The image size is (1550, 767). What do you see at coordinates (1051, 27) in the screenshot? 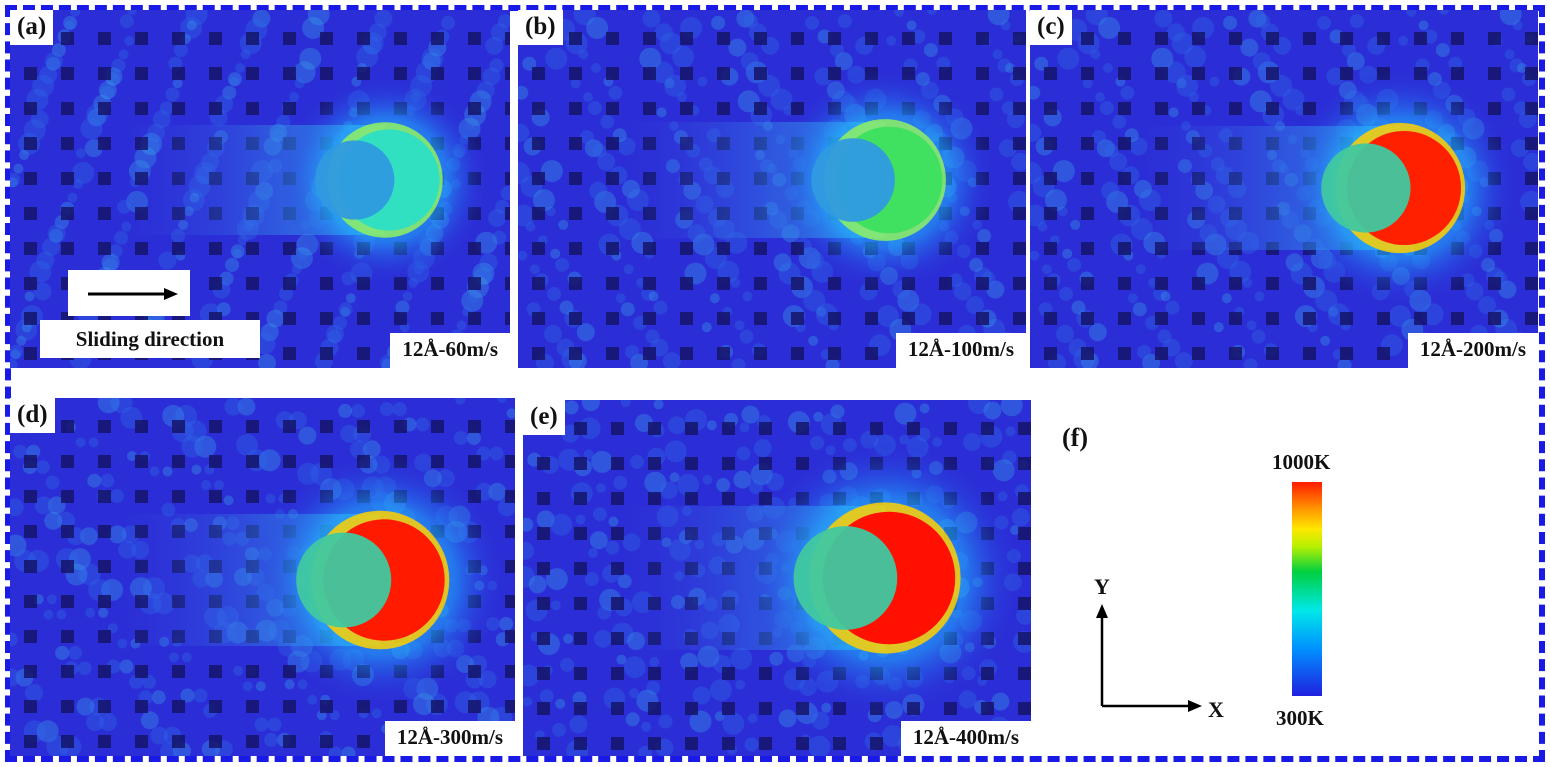
I see `panel-label-c: (c)` at bounding box center [1051, 27].